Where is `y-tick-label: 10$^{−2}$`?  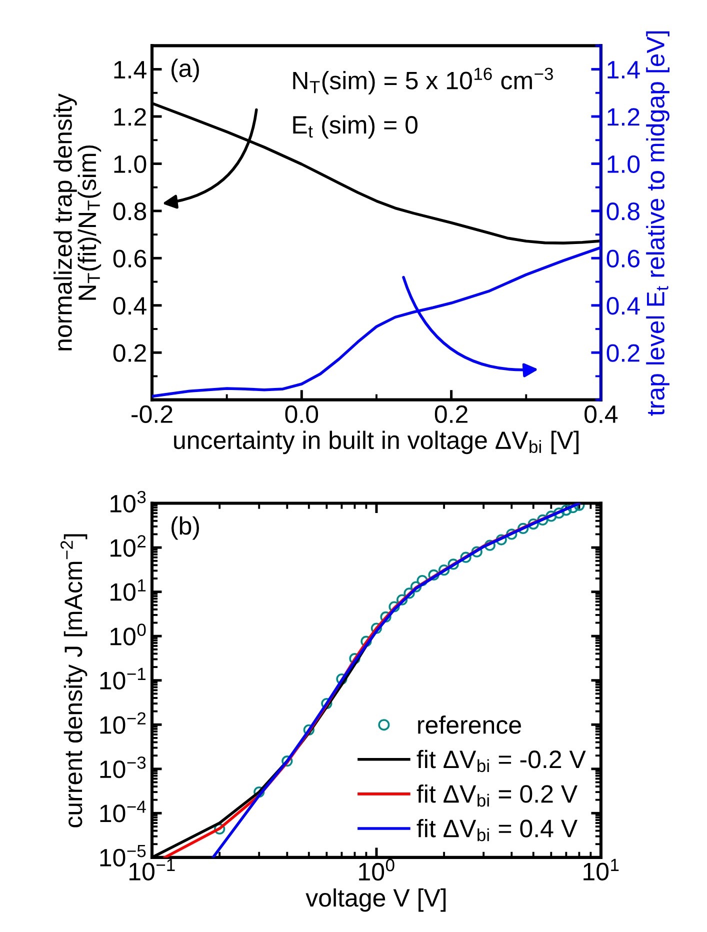 y-tick-label: 10$^{−2}$ is located at coordinates (123, 723).